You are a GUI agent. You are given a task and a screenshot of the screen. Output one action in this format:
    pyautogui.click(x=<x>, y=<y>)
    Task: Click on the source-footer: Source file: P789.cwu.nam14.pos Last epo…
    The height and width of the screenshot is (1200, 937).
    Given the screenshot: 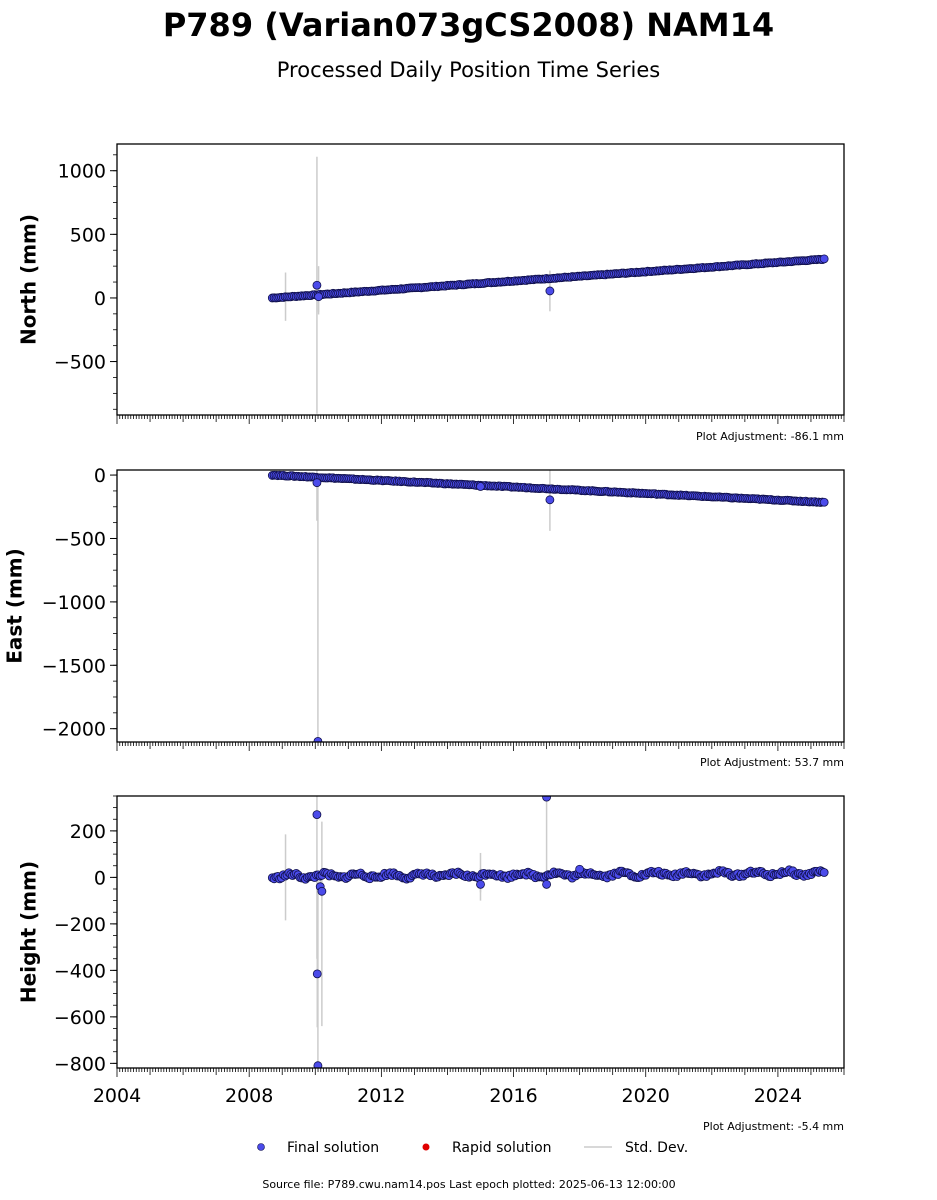 What is the action you would take?
    pyautogui.click(x=468, y=1184)
    